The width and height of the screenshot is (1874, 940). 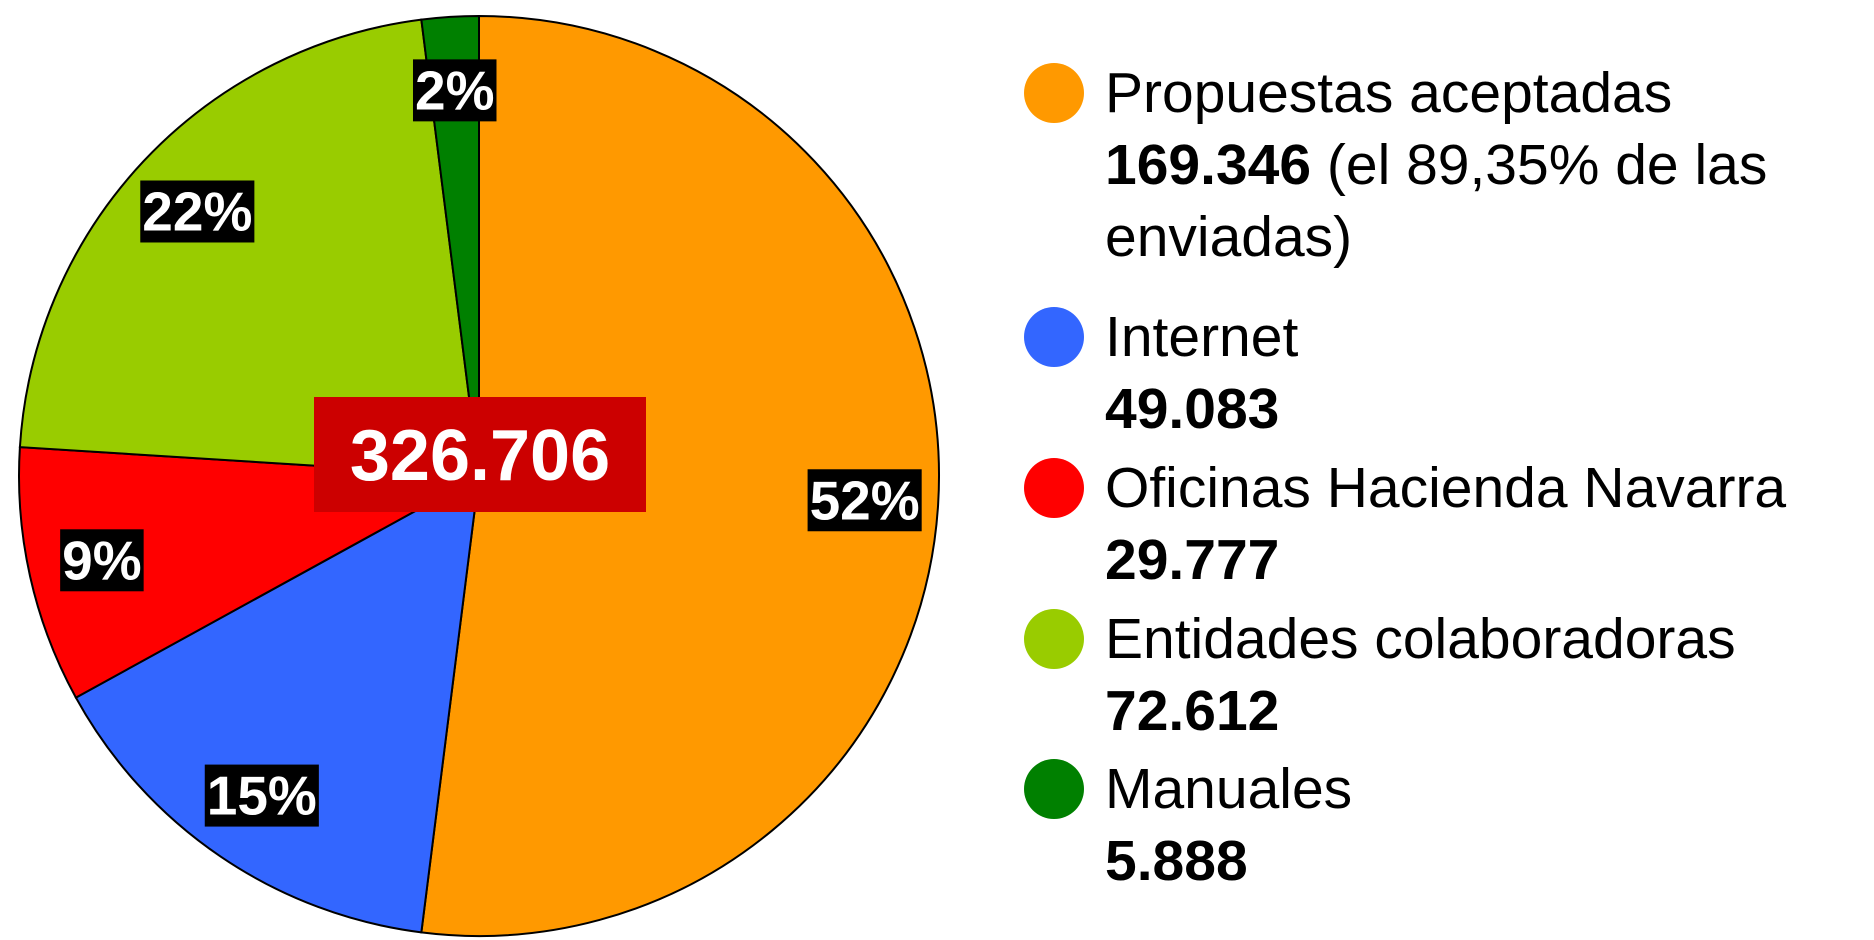 I want to click on total-background, so click(x=480, y=454).